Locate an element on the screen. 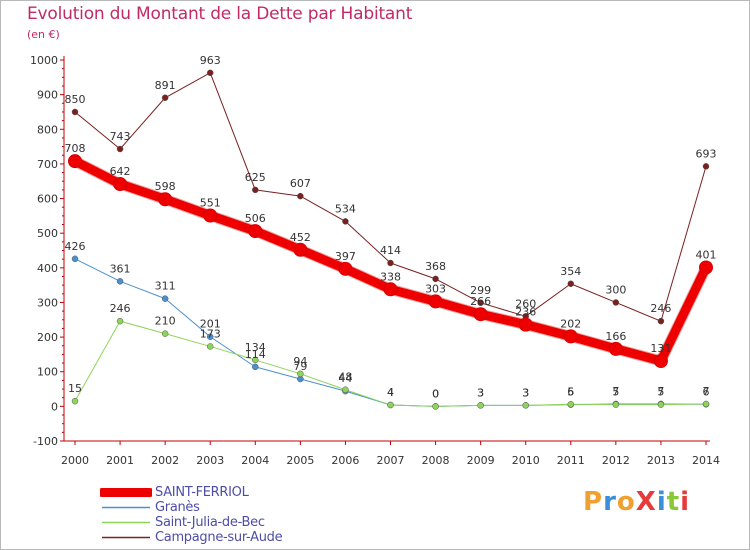  data-label: 5 is located at coordinates (615, 392).